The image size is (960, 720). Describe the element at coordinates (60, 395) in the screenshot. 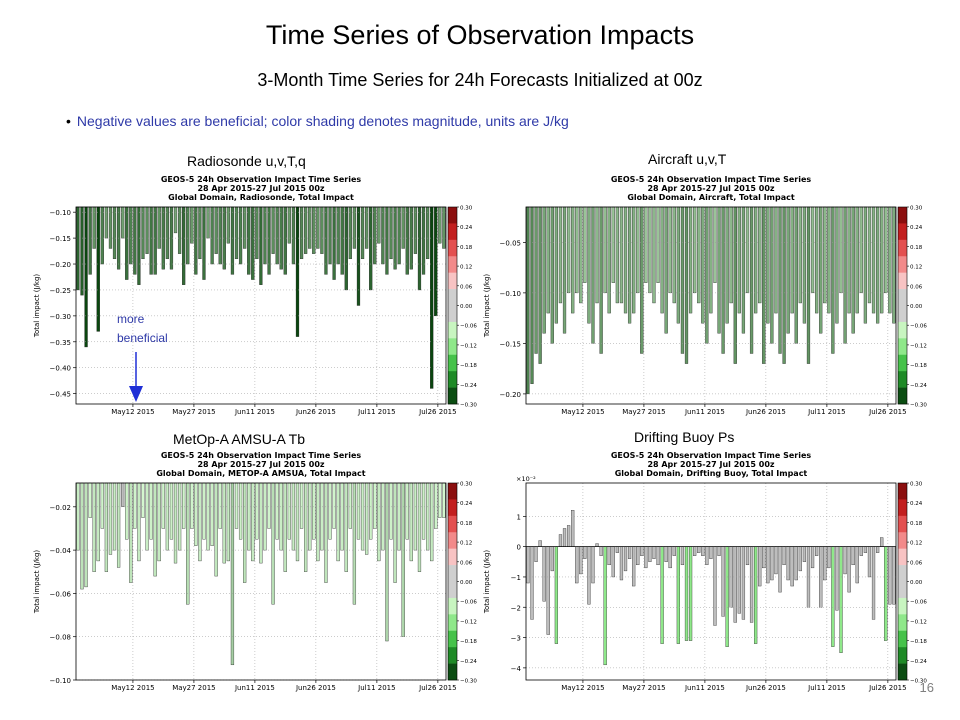

I see `ytick-label: −0.45` at that location.